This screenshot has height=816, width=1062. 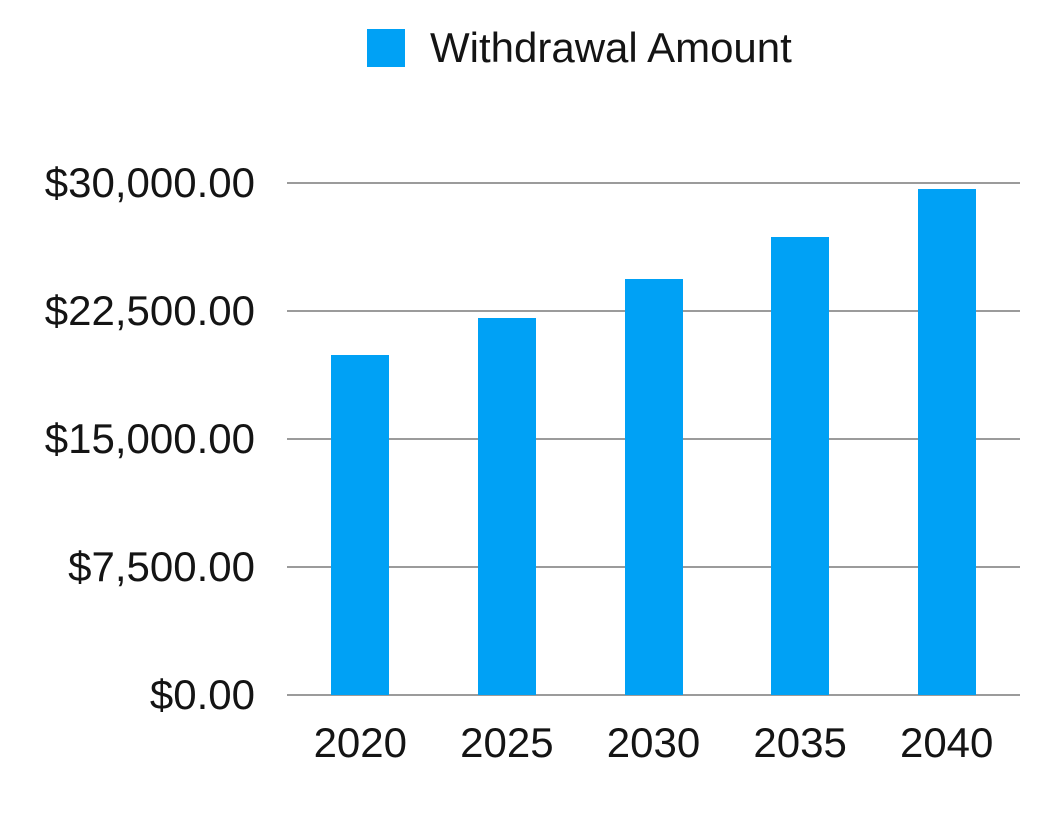 What do you see at coordinates (507, 742) in the screenshot?
I see `x-tick-label-2025: 2025` at bounding box center [507, 742].